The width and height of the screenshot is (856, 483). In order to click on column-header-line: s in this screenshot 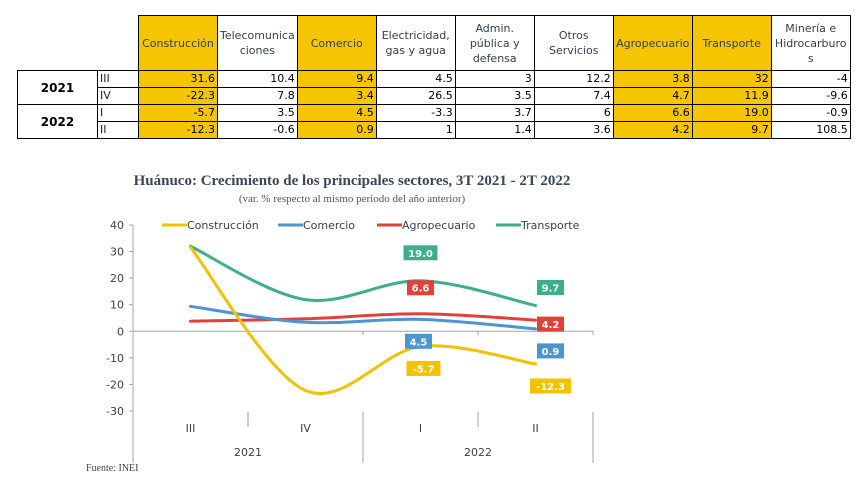, I will do `click(810, 58)`.